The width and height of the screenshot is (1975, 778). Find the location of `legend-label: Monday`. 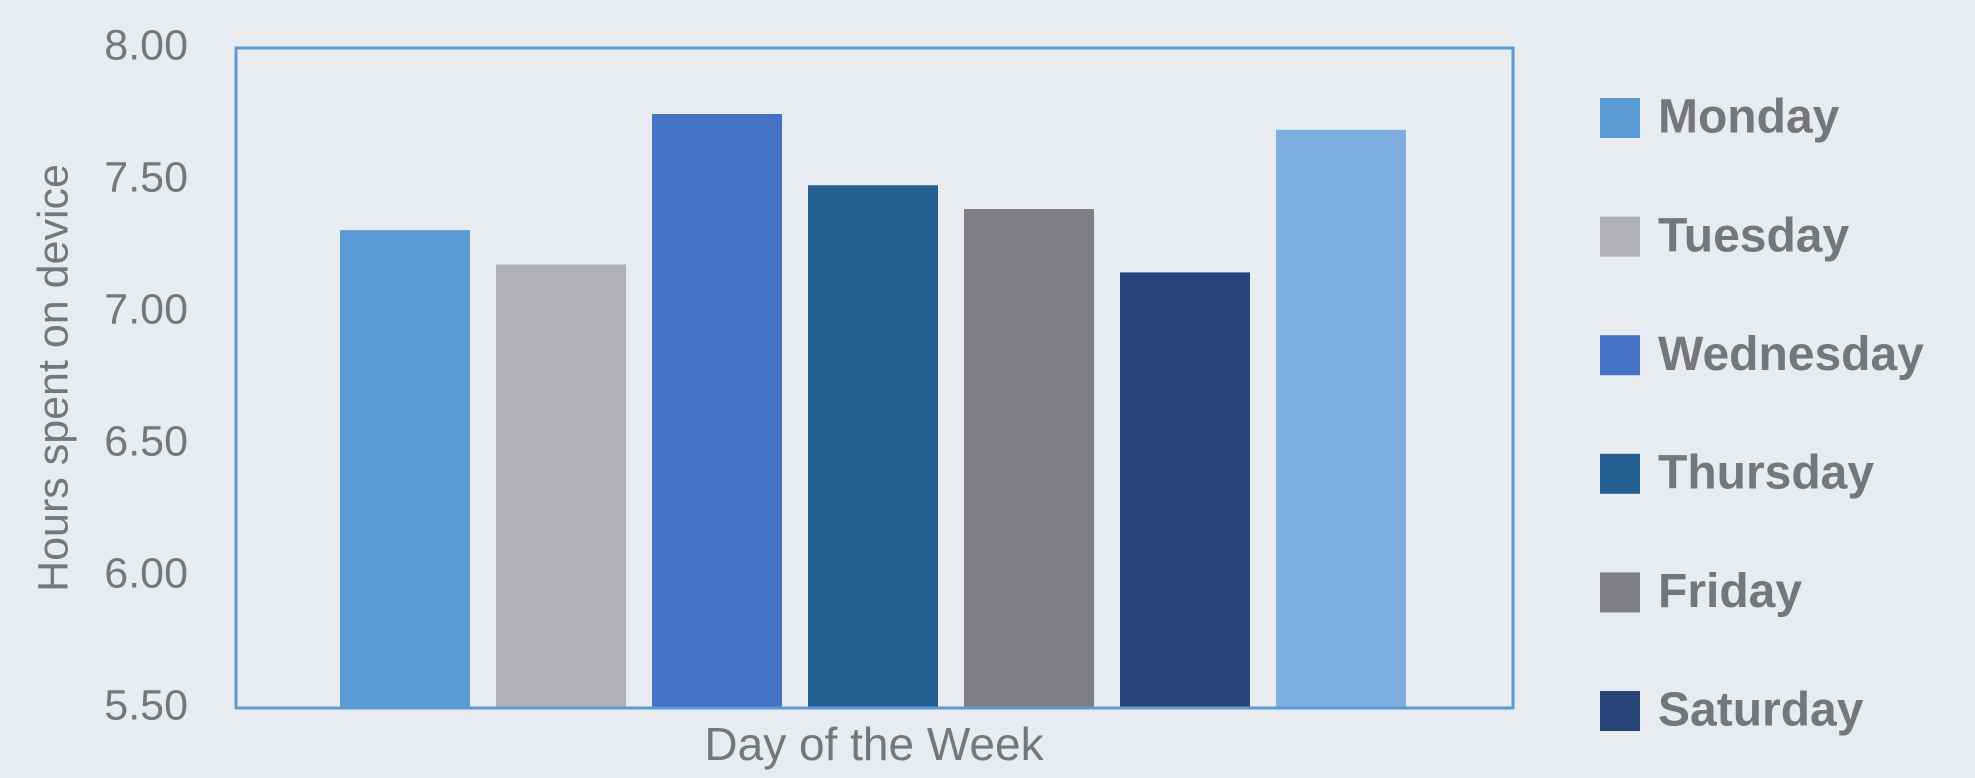

legend-label: Monday is located at coordinates (1749, 117).